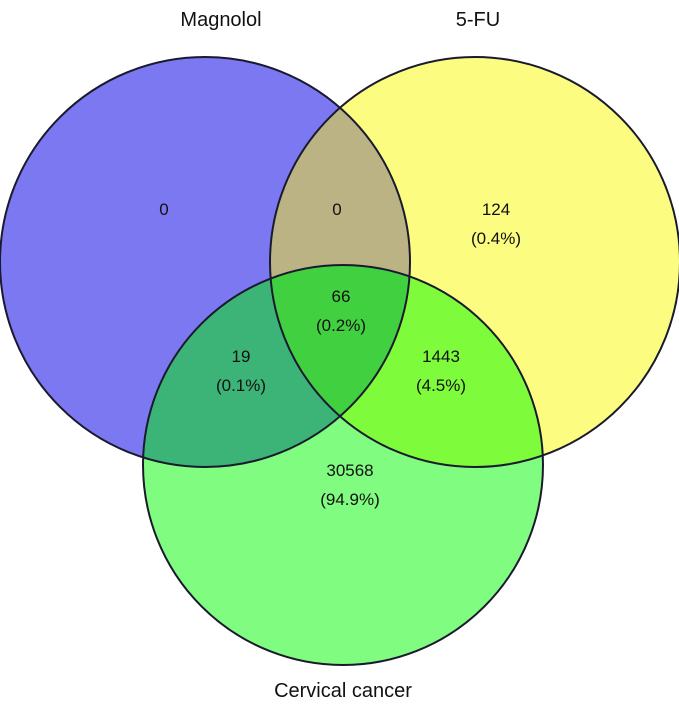  I want to click on region-triple-count: 66, so click(341, 296).